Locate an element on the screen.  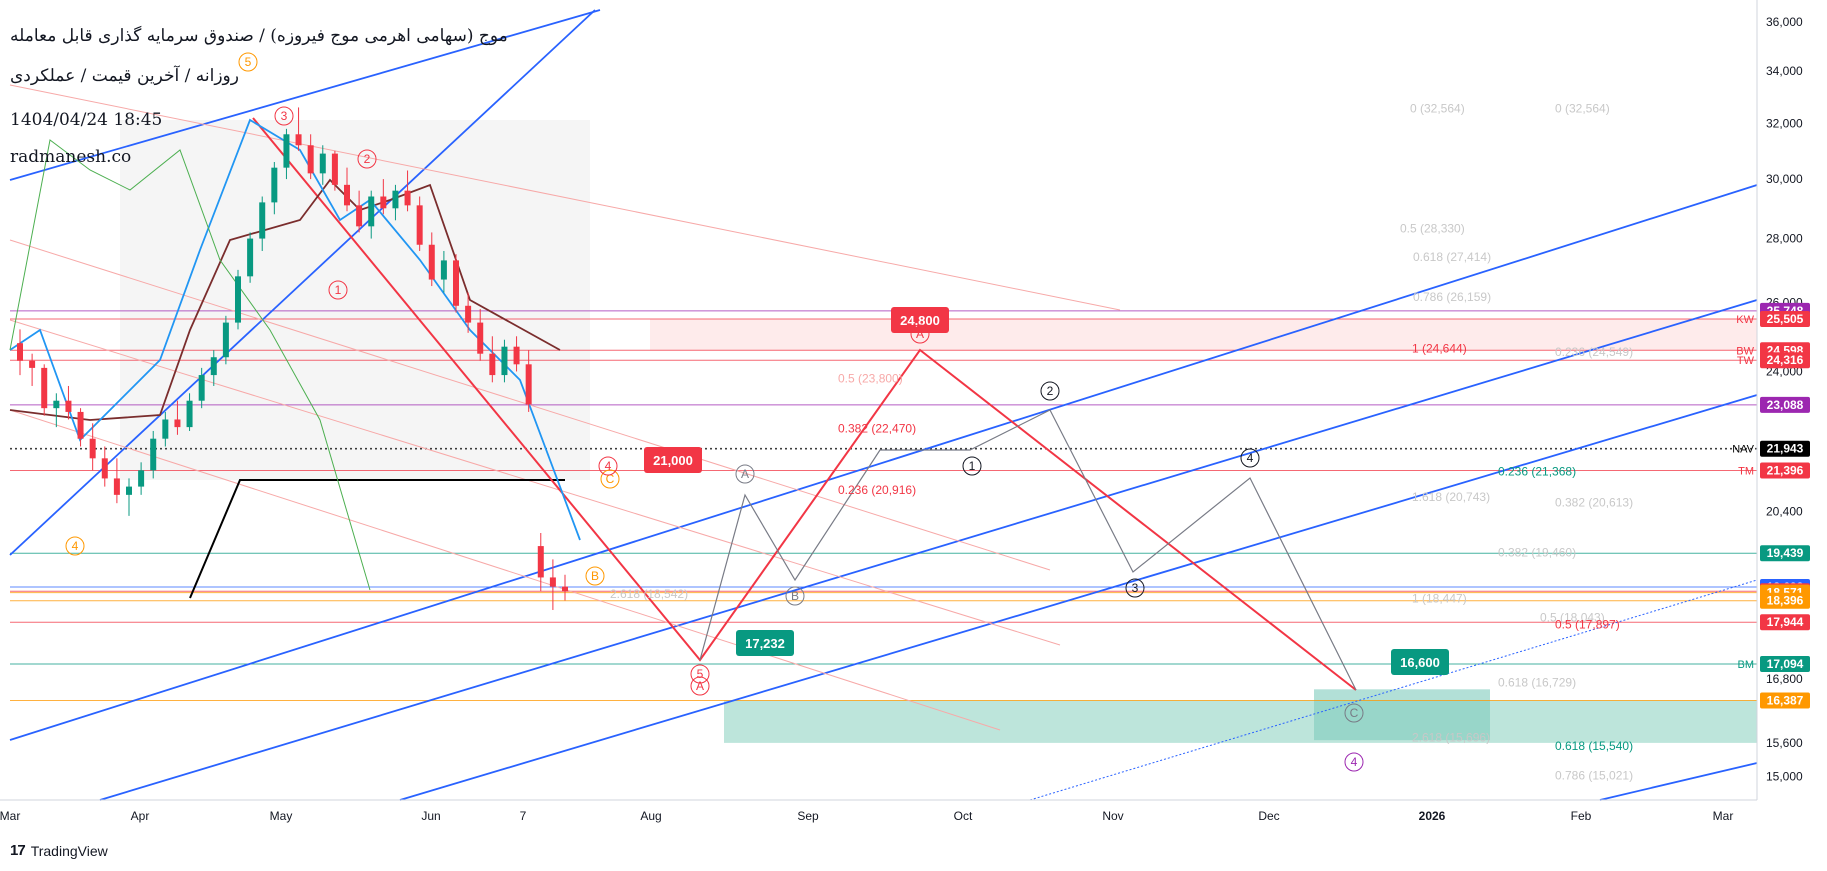
fib-label: 0.618 (27,414) is located at coordinates (1452, 257).